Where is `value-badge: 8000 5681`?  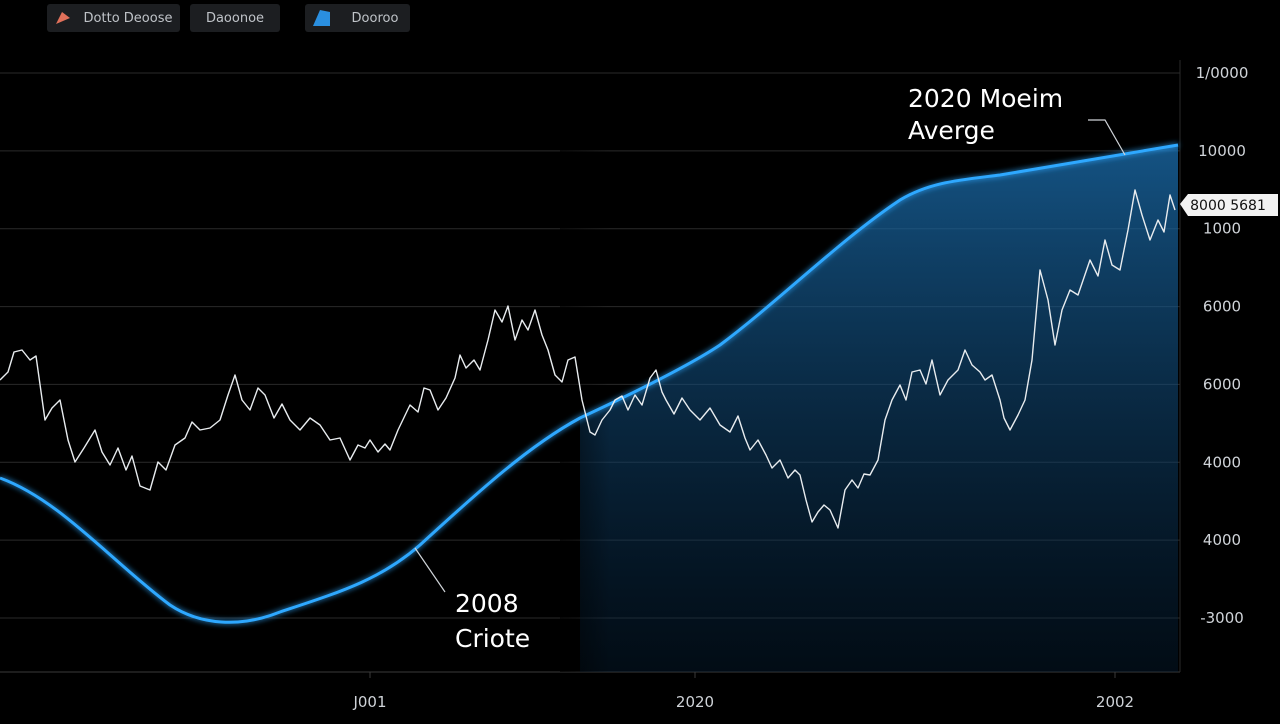 value-badge: 8000 5681 is located at coordinates (1229, 205).